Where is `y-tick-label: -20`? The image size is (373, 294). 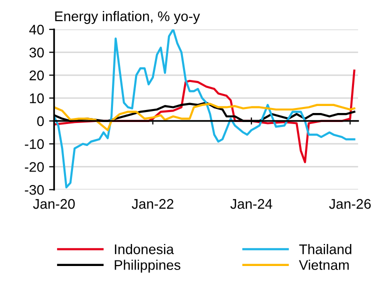 y-tick-label: -20 is located at coordinates (34, 167).